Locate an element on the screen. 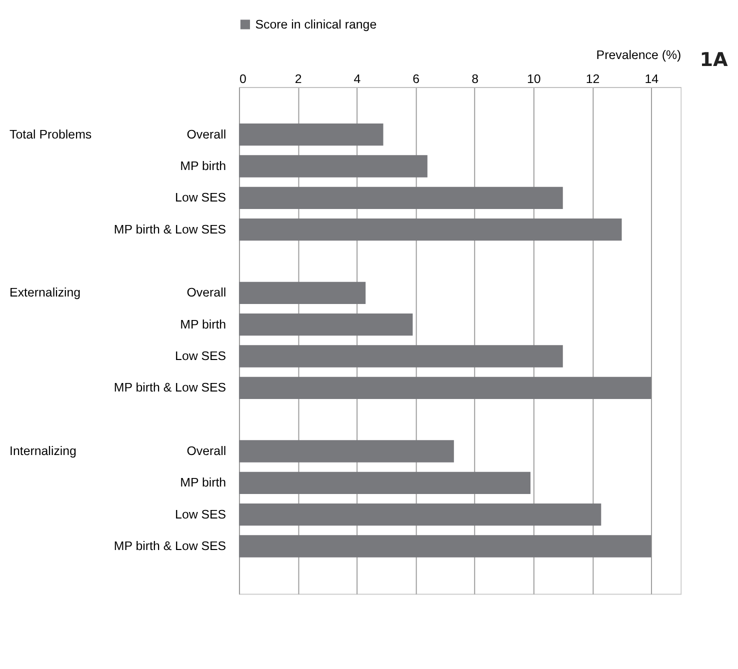 Image resolution: width=738 pixels, height=669 pixels. text: Total Problems is located at coordinates (51, 134).